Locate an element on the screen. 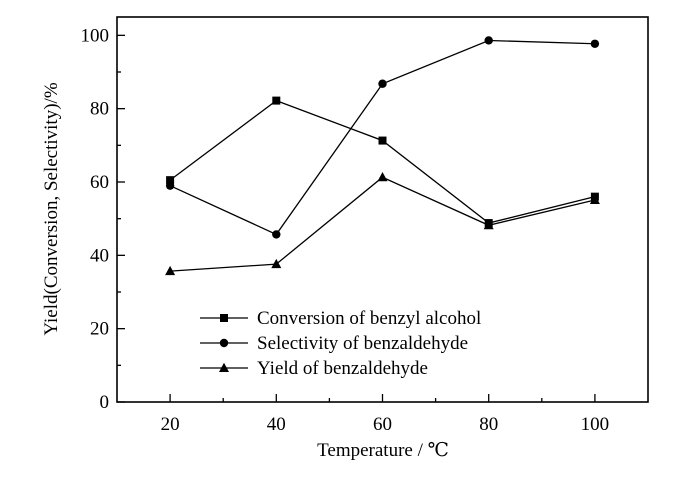  y-tick-label: 40 is located at coordinates (99, 255).